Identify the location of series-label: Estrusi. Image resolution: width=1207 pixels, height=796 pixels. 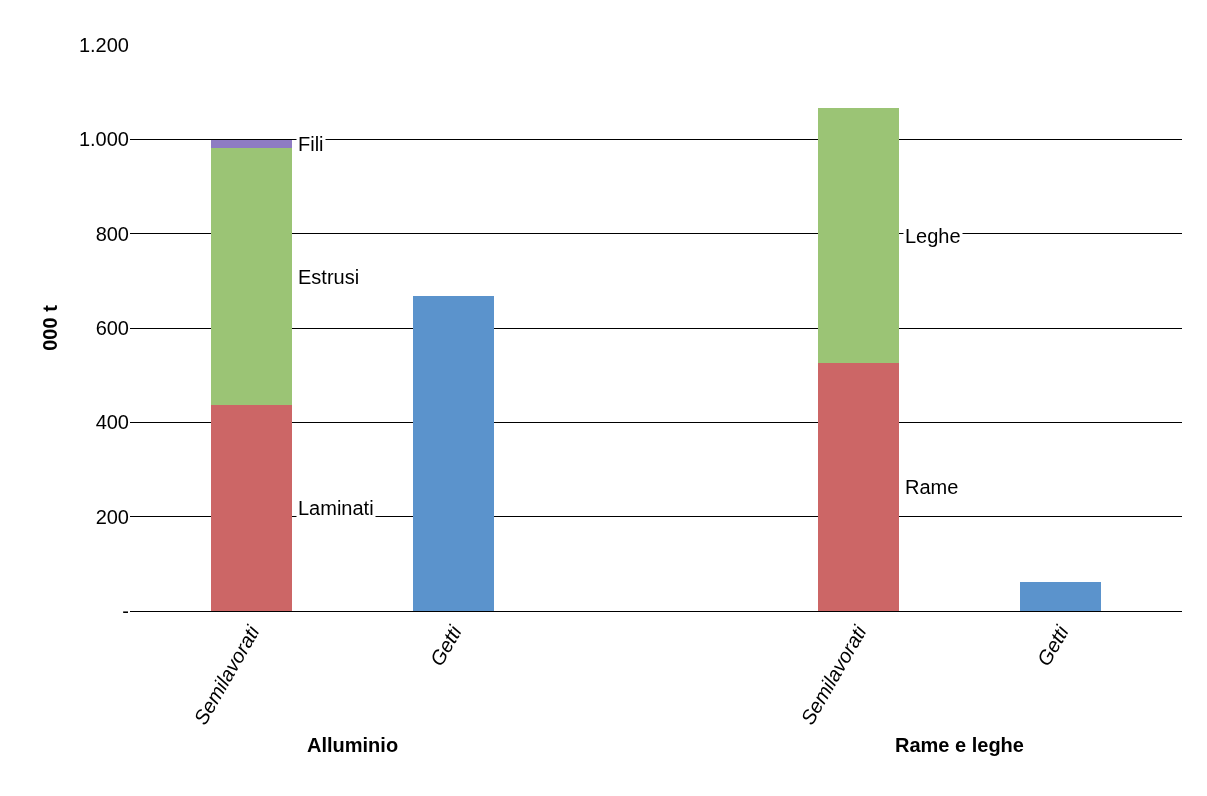
(329, 277).